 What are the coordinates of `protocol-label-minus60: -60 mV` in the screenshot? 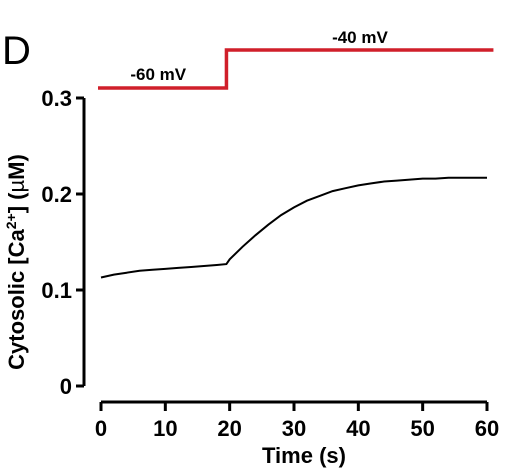 It's located at (158, 74).